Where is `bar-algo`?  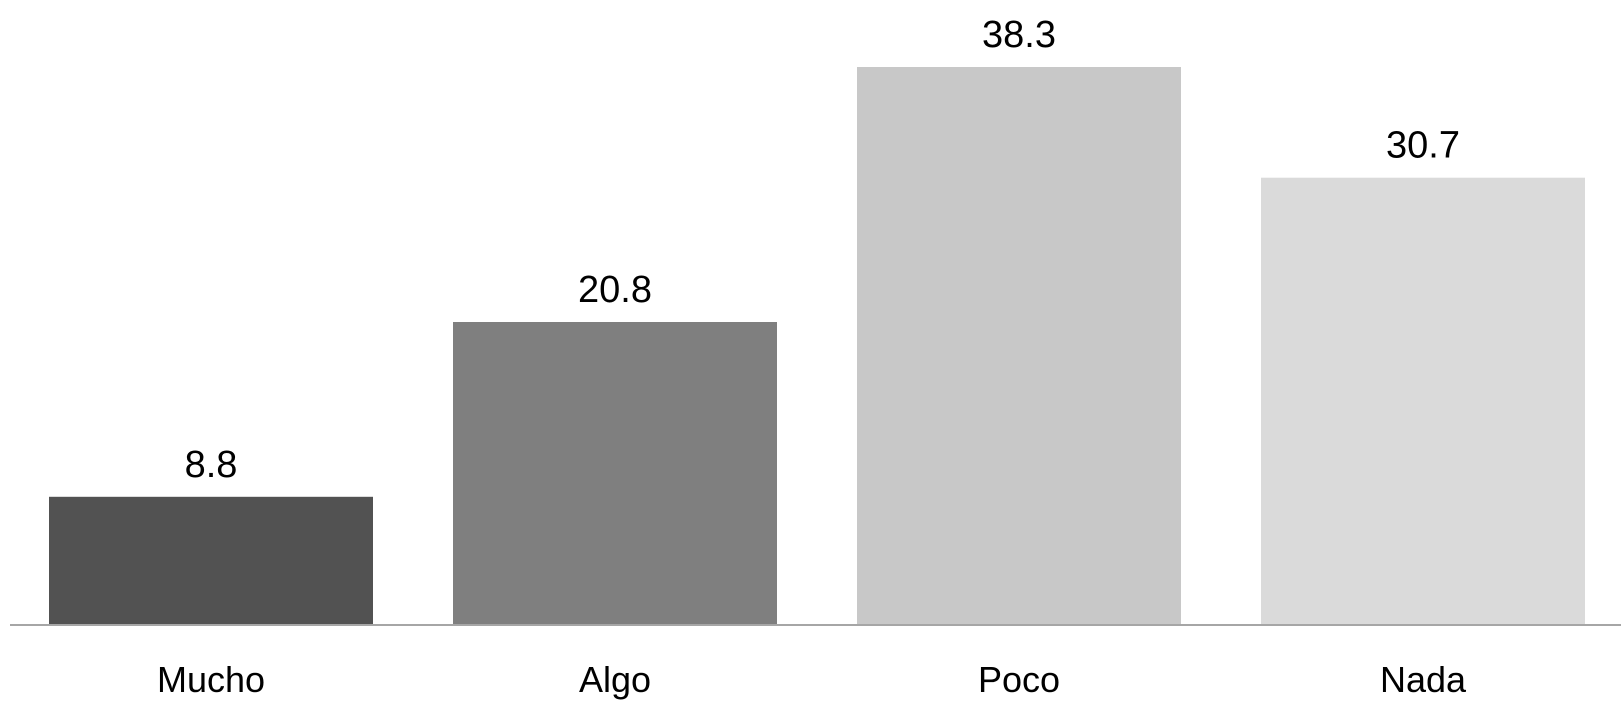
bar-algo is located at coordinates (615, 473).